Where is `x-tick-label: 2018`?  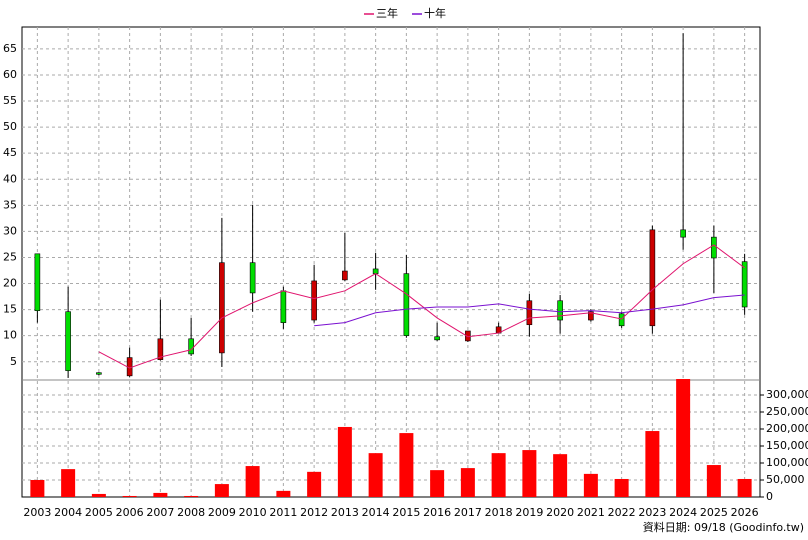
x-tick-label: 2018 is located at coordinates (499, 512).